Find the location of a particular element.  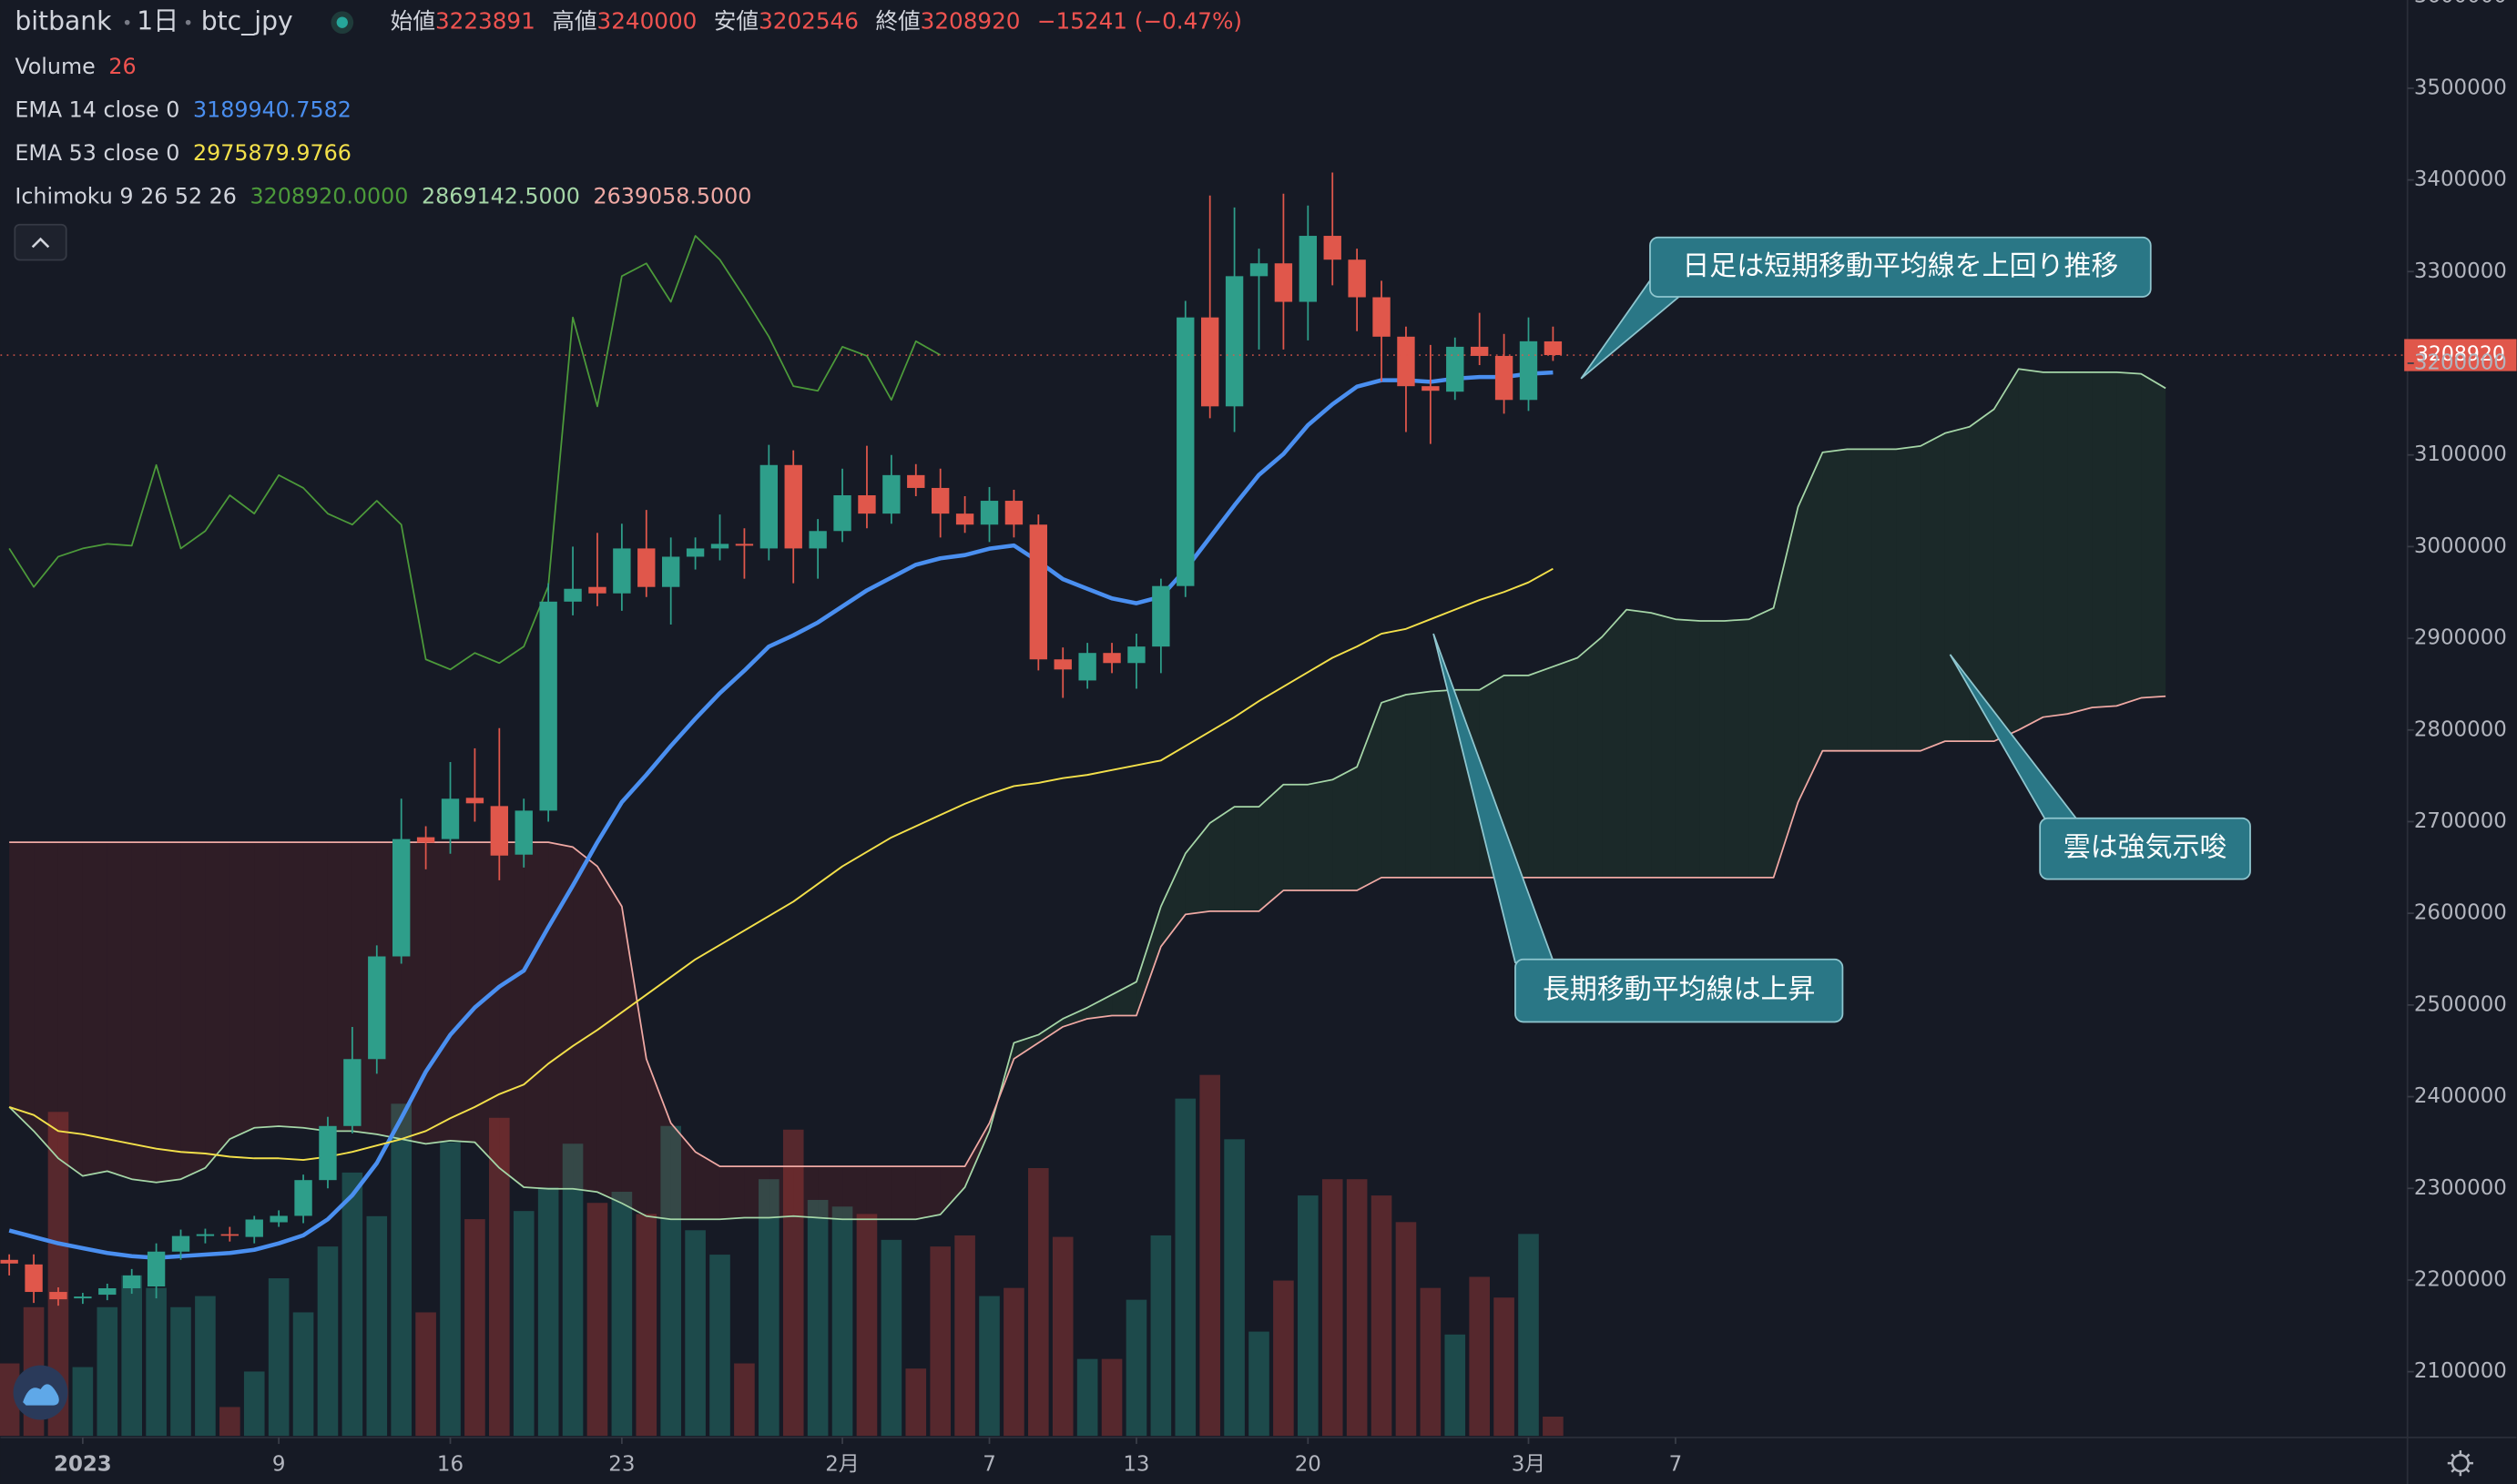

x-tick-label: 13 is located at coordinates (1136, 1464).